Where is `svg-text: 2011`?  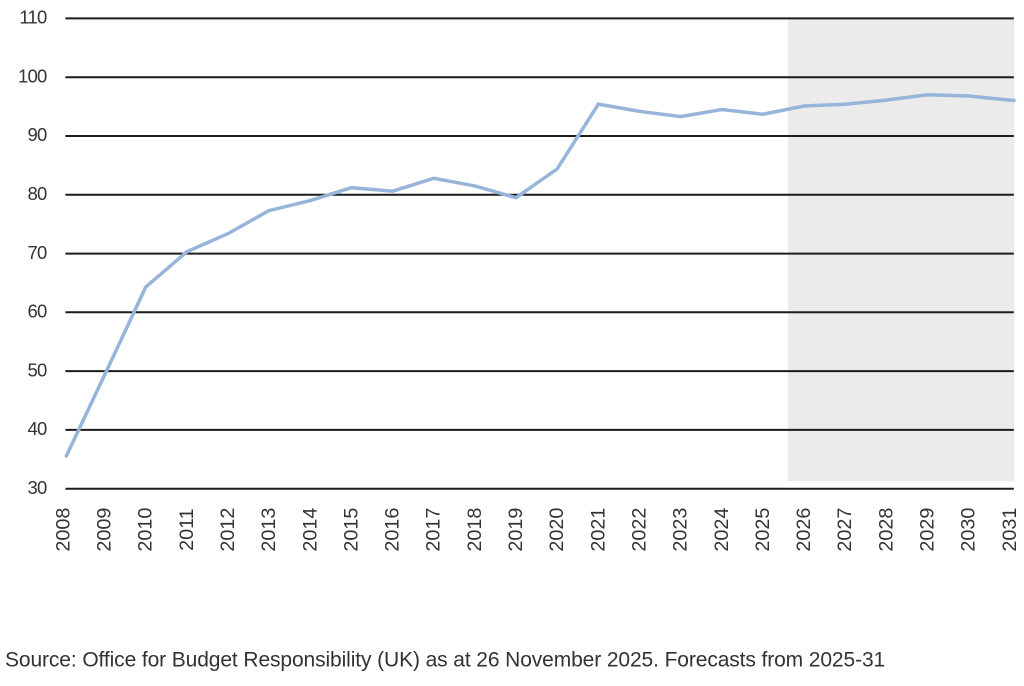
svg-text: 2011 is located at coordinates (187, 529).